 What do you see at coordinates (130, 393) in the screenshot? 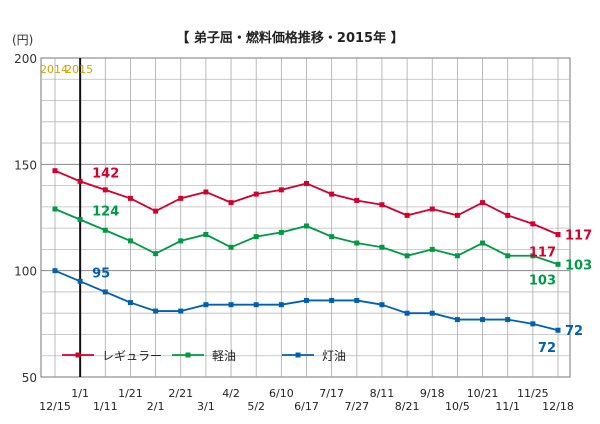
I see `x-tick-label: 1/21` at bounding box center [130, 393].